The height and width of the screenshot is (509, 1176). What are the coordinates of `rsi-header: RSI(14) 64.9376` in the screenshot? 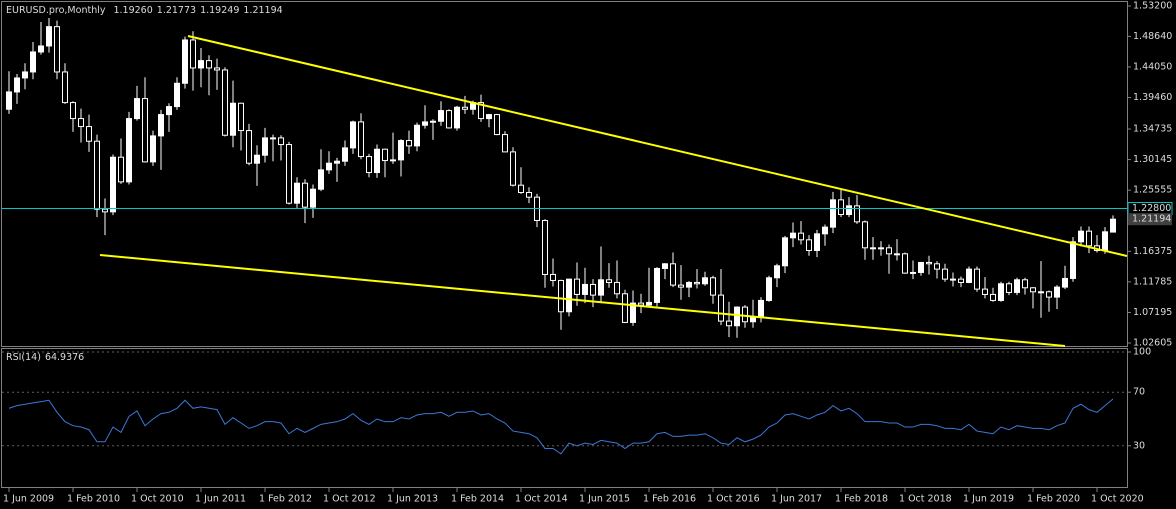 It's located at (45, 357).